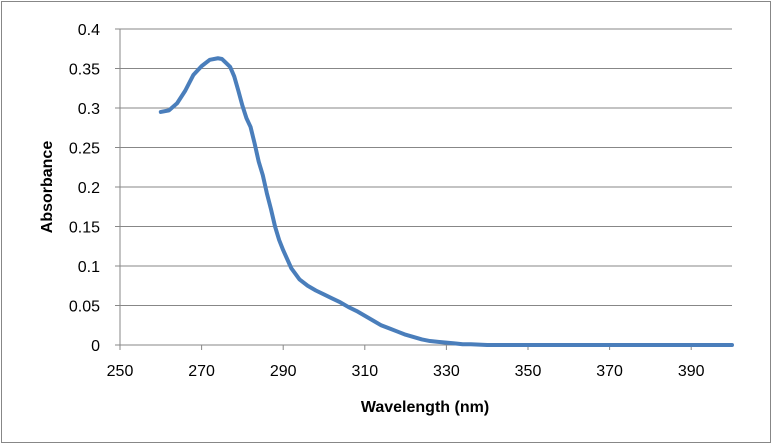 Image resolution: width=774 pixels, height=446 pixels. What do you see at coordinates (84, 228) in the screenshot?
I see `y-tick-label: 0.15` at bounding box center [84, 228].